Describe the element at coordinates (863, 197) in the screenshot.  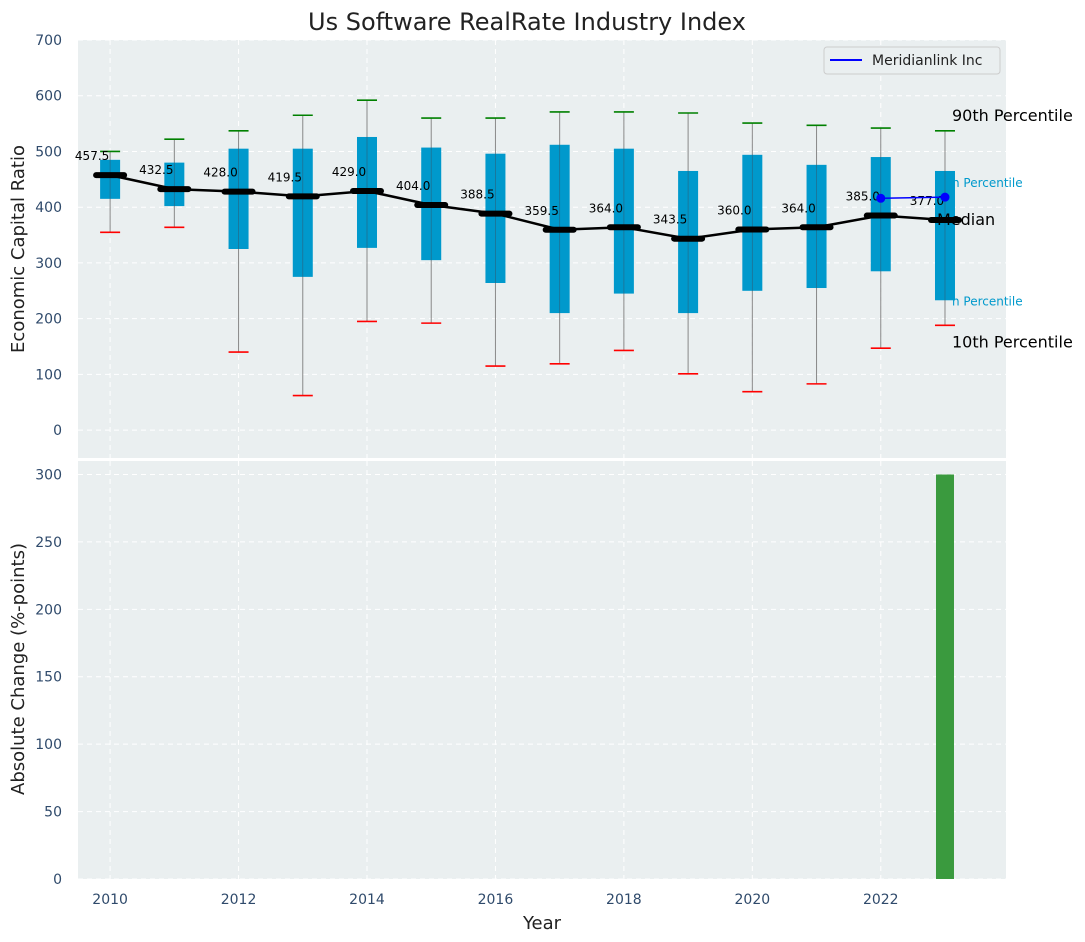
I see `median-value-label: 385.0` at that location.